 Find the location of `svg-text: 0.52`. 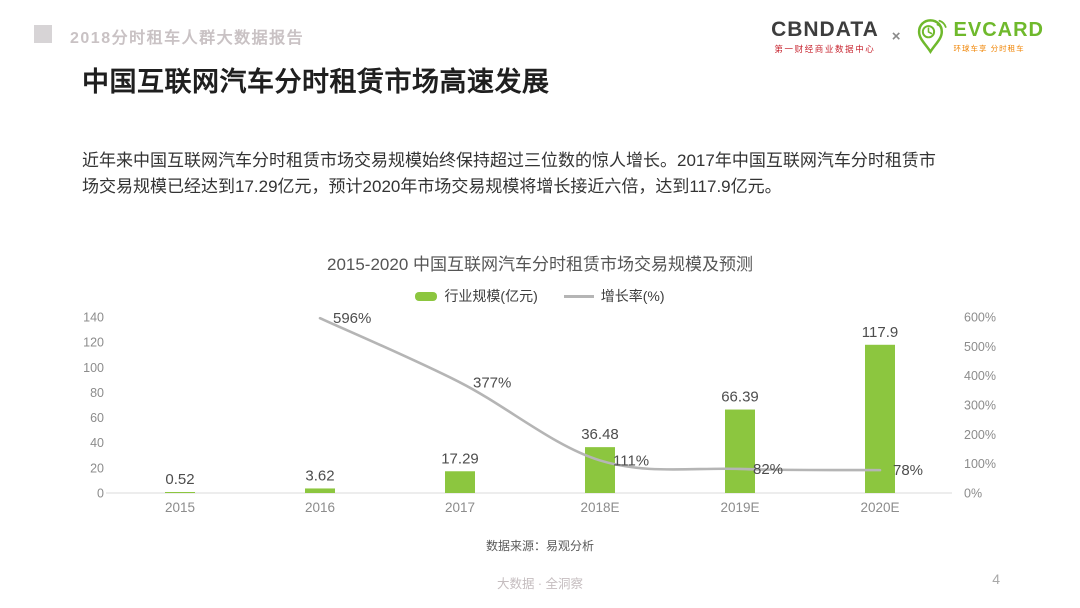

svg-text: 0.52 is located at coordinates (179, 479).